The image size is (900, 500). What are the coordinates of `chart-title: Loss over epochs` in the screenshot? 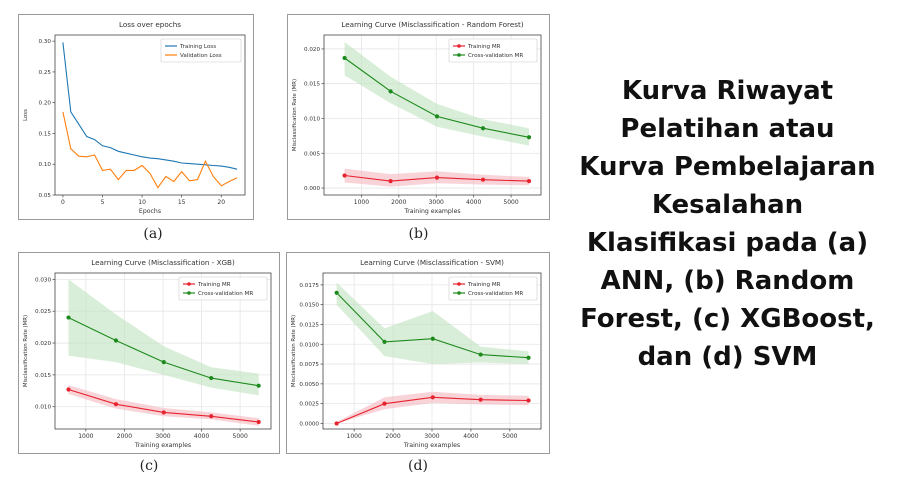 It's located at (150, 24).